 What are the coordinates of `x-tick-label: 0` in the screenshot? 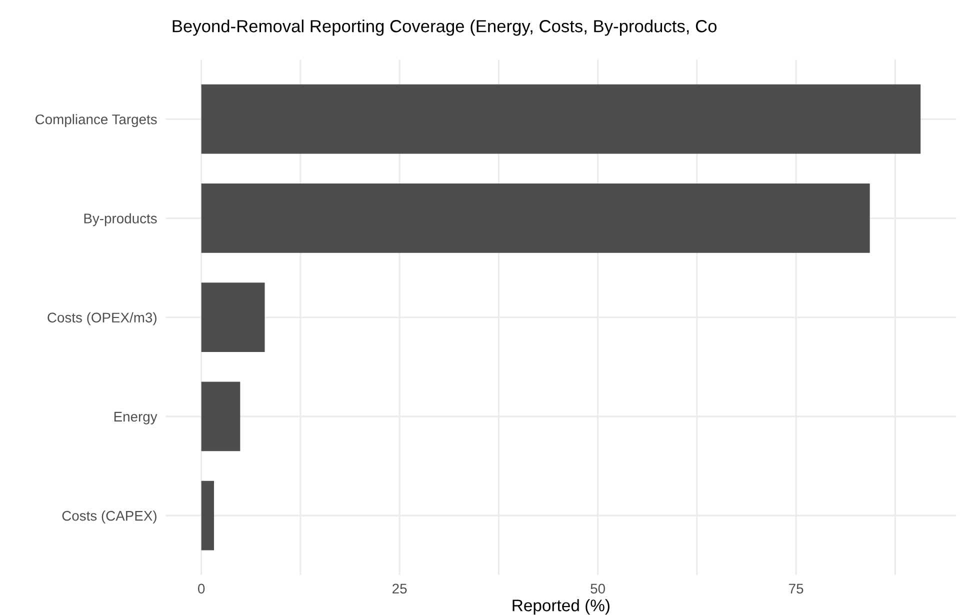 It's located at (201, 589).